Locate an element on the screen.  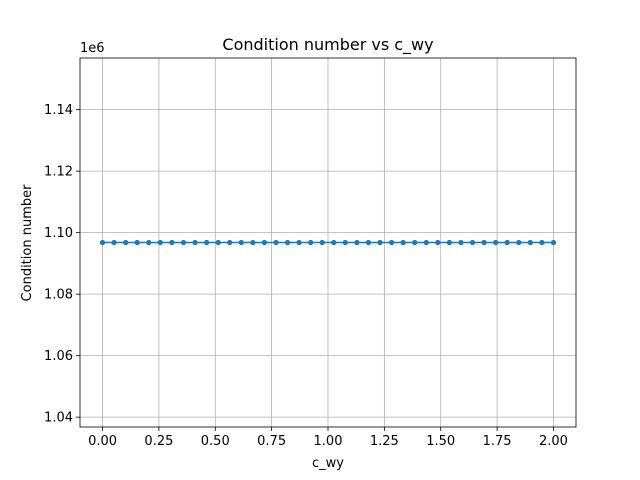
x-tick-label: 1.00 is located at coordinates (328, 441).